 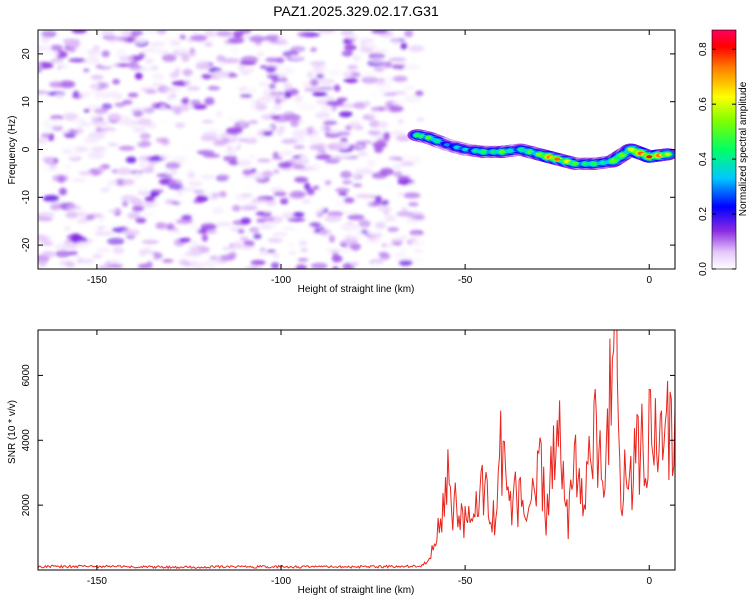 I want to click on snr-ytick-label: 2000, so click(x=26, y=505).